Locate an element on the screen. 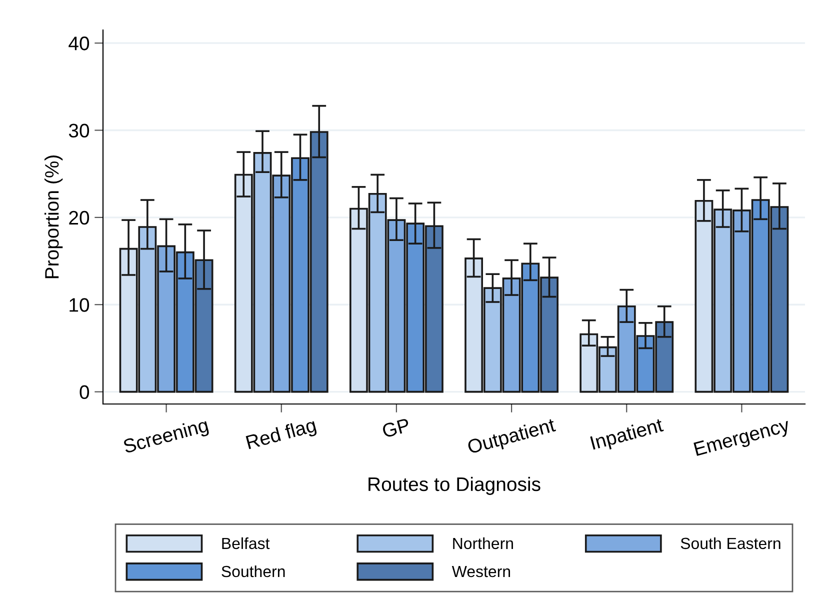 This screenshot has width=831, height=610. x-tick-label: Red flag is located at coordinates (282, 436).